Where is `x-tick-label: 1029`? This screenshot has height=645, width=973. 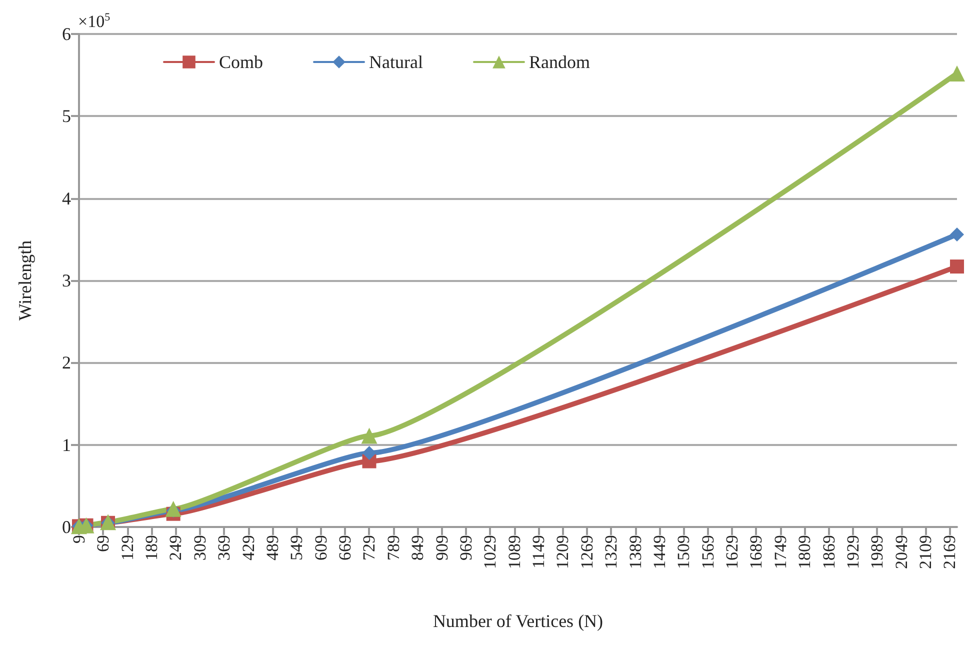 x-tick-label: 1029 is located at coordinates (490, 552).